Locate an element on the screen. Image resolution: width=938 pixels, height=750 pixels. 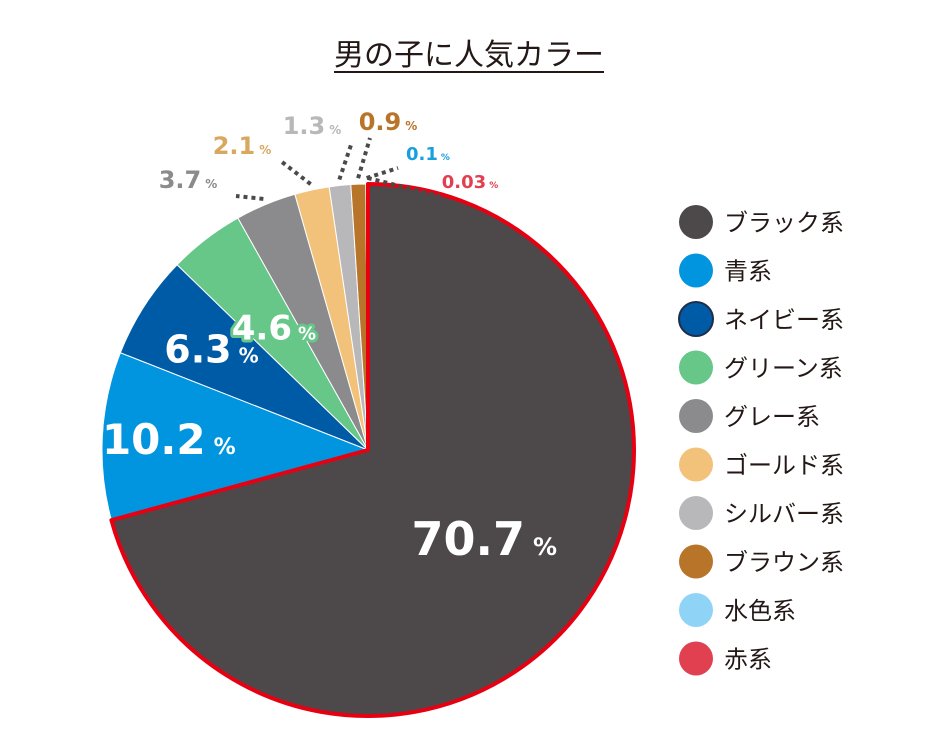
legend-label: シルバー系 is located at coordinates (784, 514).